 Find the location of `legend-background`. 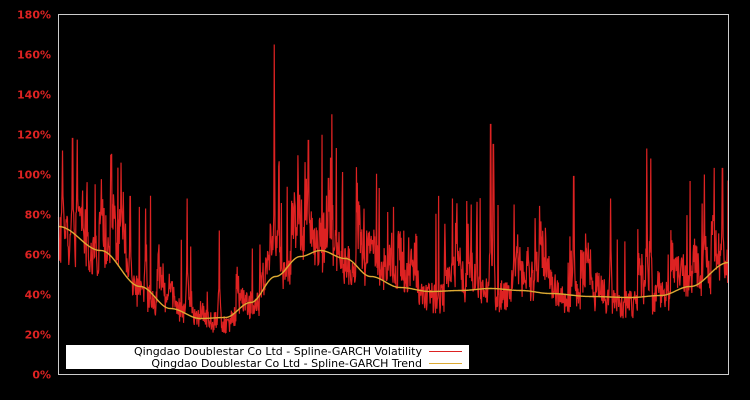

legend-background is located at coordinates (267, 357).